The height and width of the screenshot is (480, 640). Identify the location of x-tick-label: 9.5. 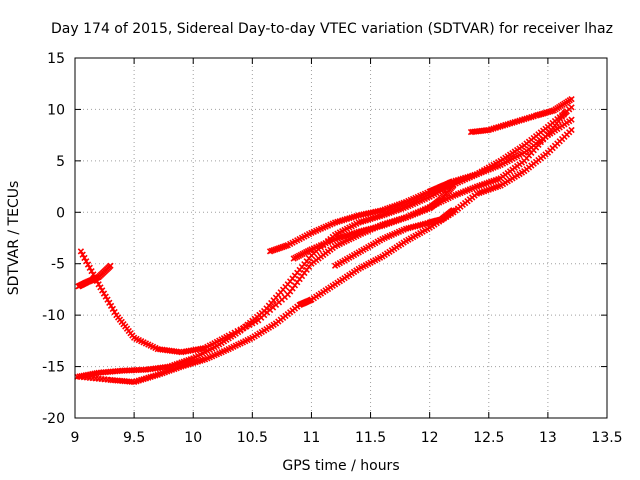
(134, 438).